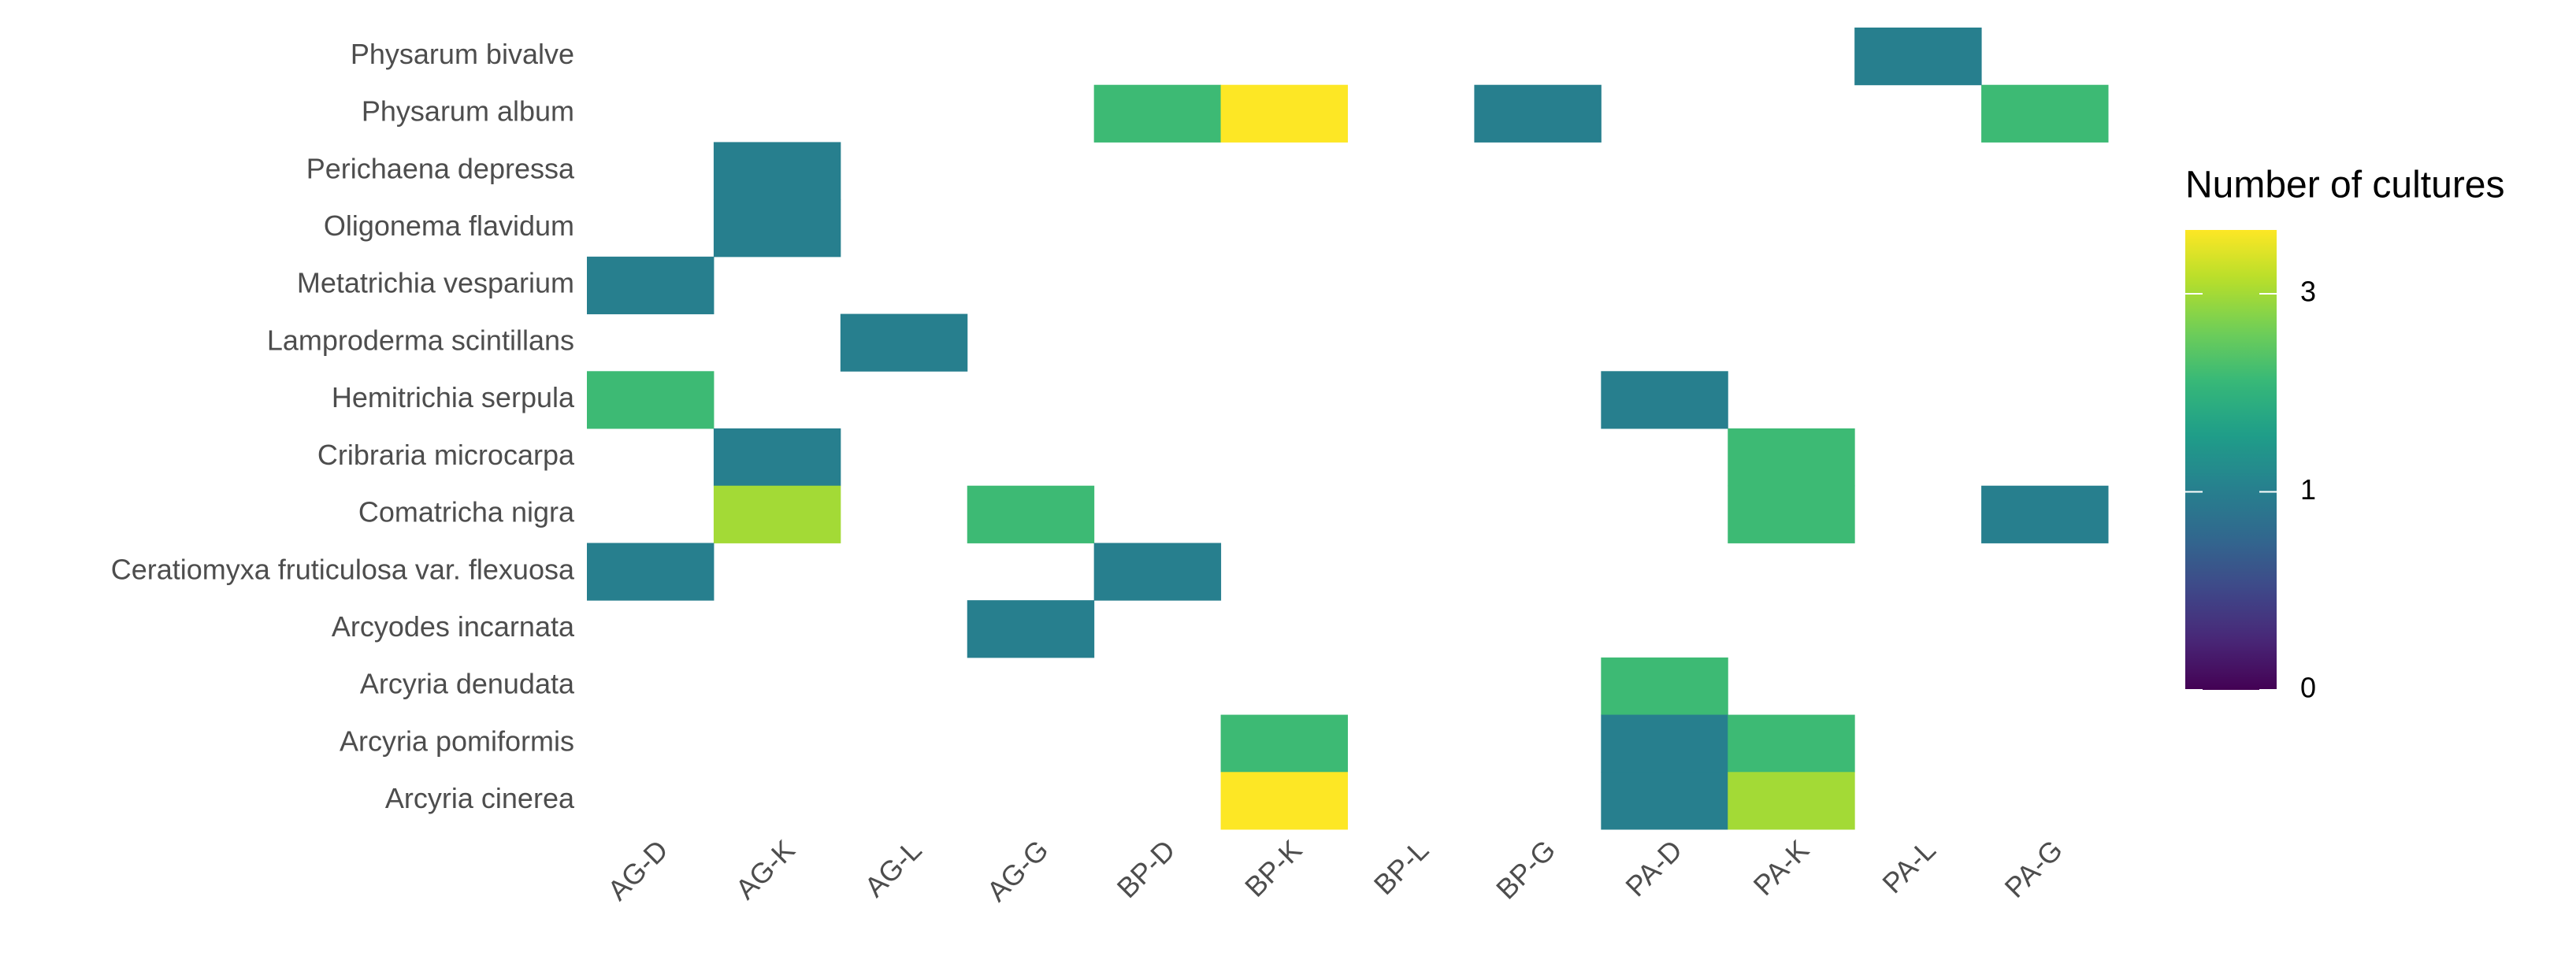 Image resolution: width=2576 pixels, height=960 pixels. What do you see at coordinates (2308, 489) in the screenshot?
I see `colorbar-tick-label: 1` at bounding box center [2308, 489].